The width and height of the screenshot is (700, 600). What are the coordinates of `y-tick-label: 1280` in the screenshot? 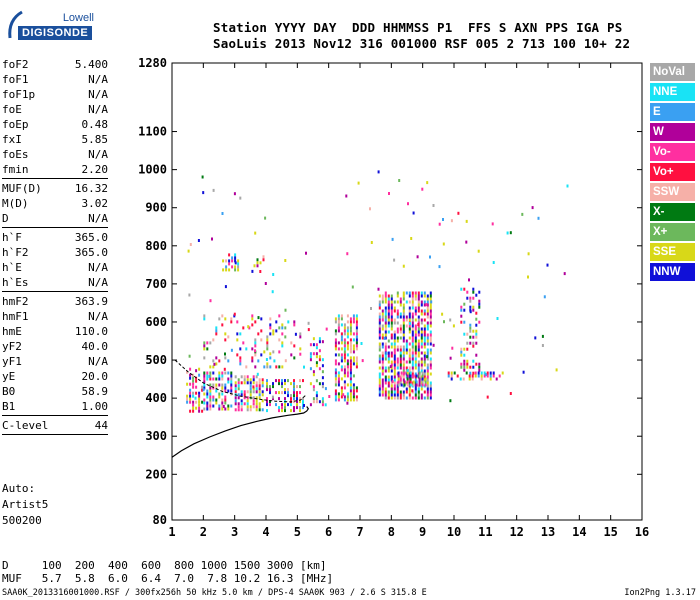 It's located at (152, 63).